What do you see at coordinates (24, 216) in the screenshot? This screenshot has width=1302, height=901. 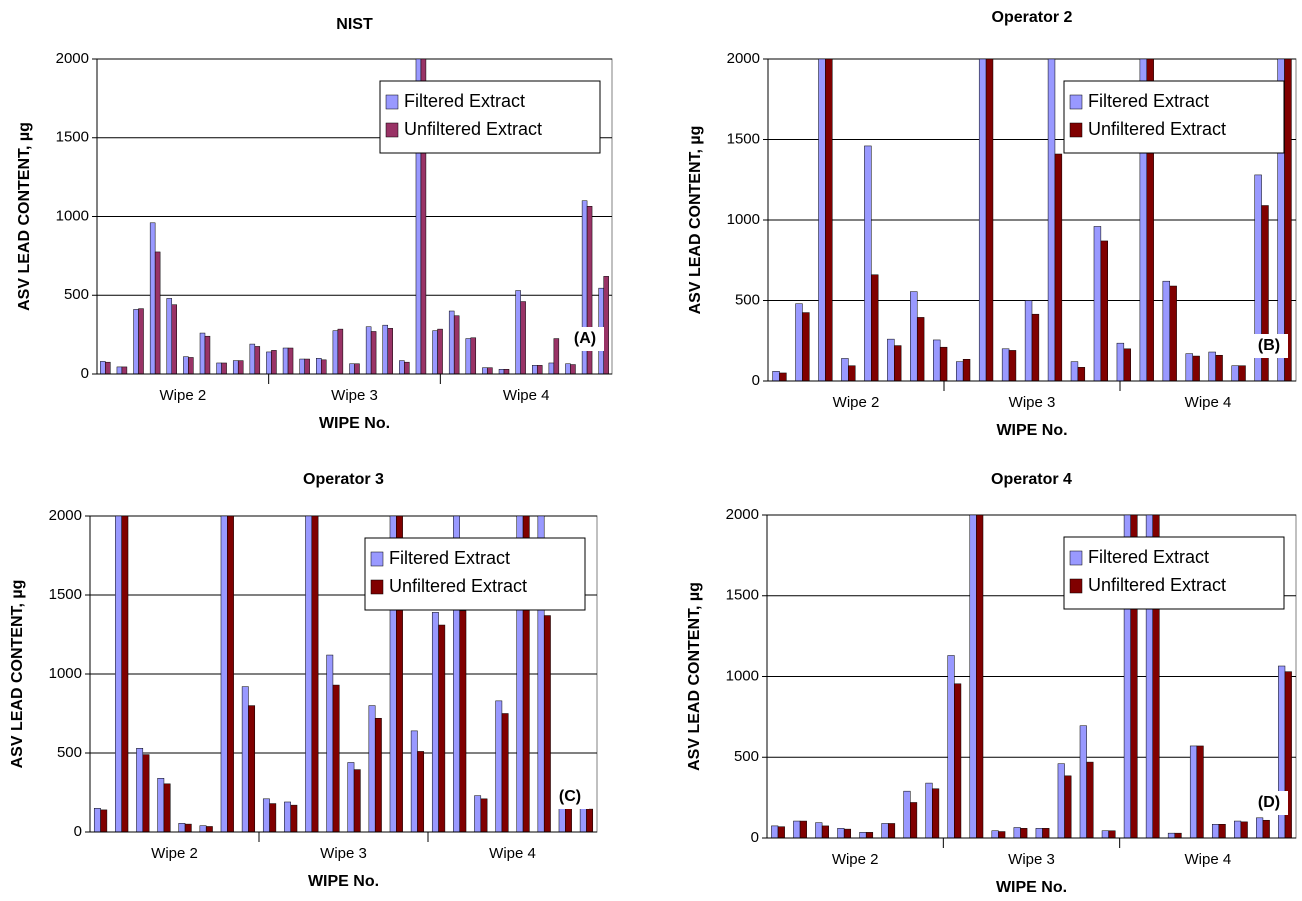 I see `y-axis-label: ASV LEAD CONTENT, µg` at bounding box center [24, 216].